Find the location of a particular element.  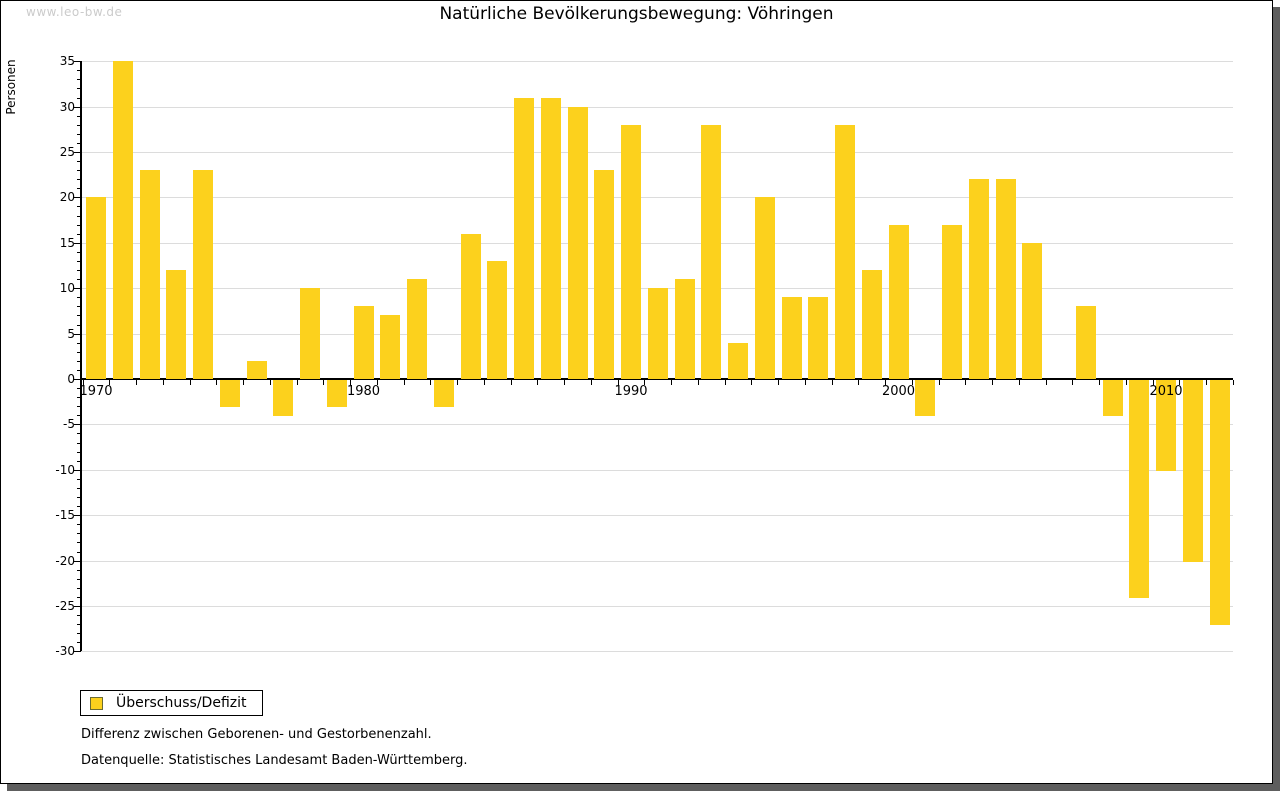

bar-2007 is located at coordinates (1085, 342).